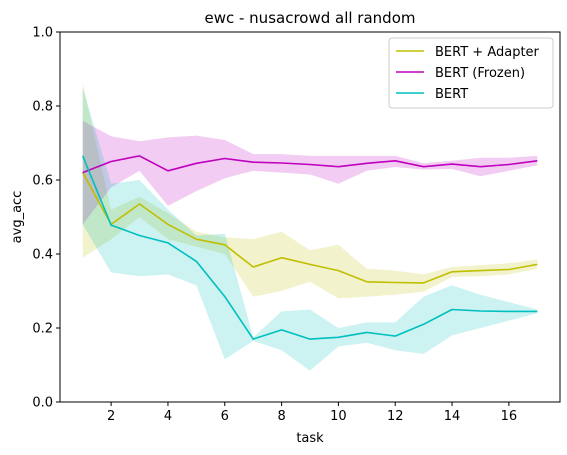 The height and width of the screenshot is (455, 567). I want to click on x-tick-label: 10, so click(338, 416).